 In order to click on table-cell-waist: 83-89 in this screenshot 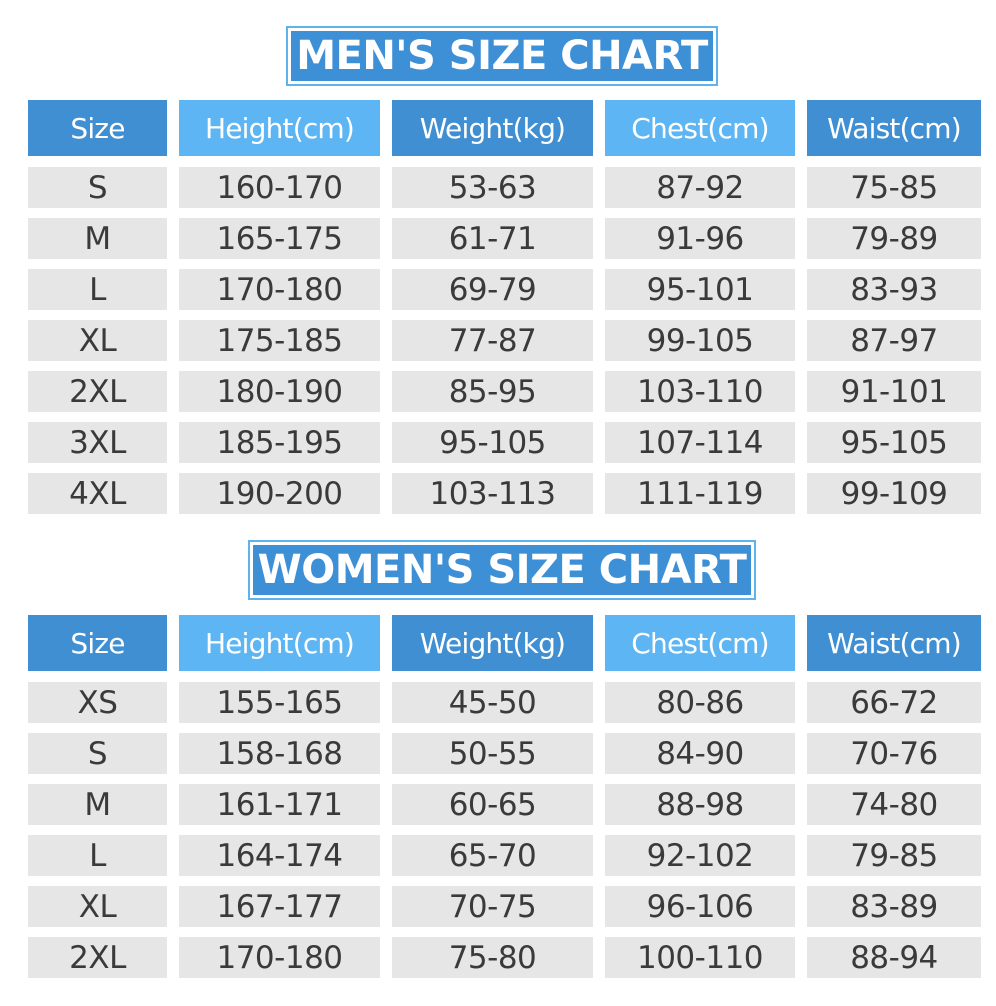, I will do `click(894, 906)`.